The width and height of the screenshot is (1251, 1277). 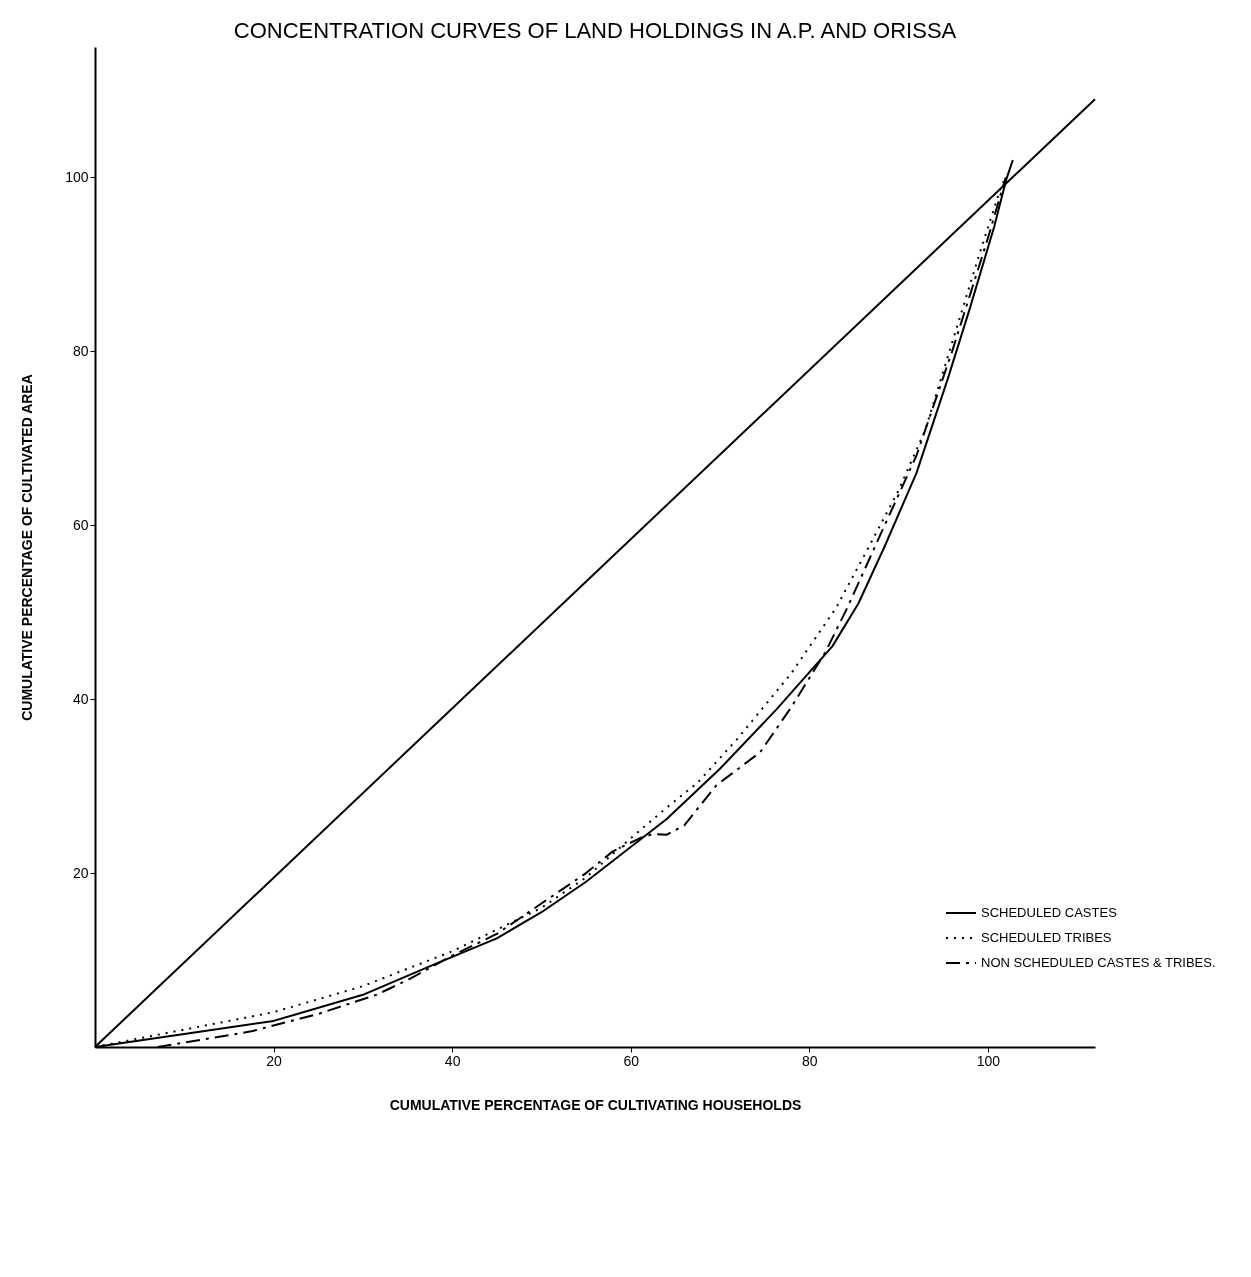 What do you see at coordinates (80, 350) in the screenshot?
I see `y-tick-label: 80` at bounding box center [80, 350].